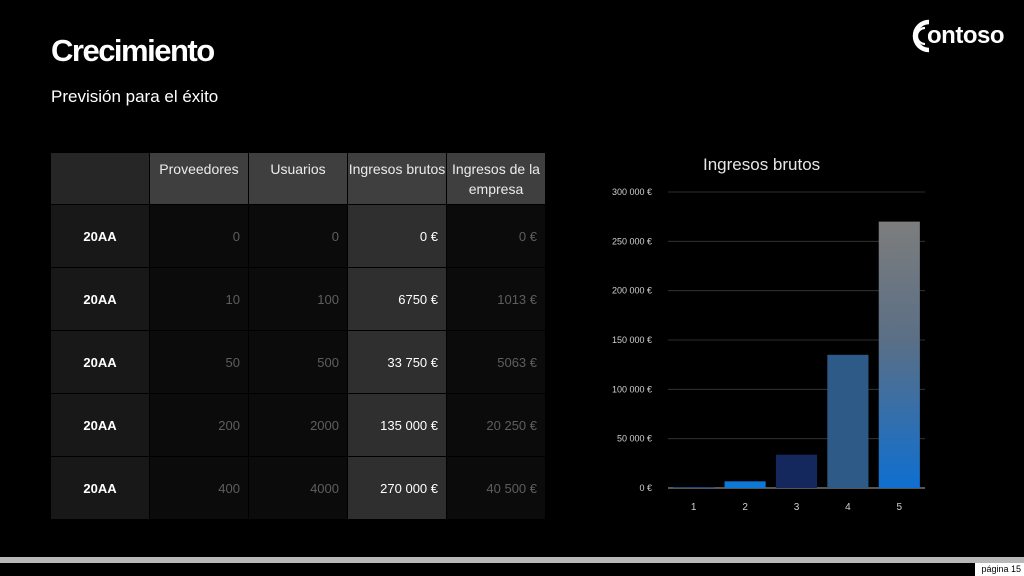  Describe the element at coordinates (135, 96) in the screenshot. I see `slide-subtitle: Previsión para el éxito` at that location.